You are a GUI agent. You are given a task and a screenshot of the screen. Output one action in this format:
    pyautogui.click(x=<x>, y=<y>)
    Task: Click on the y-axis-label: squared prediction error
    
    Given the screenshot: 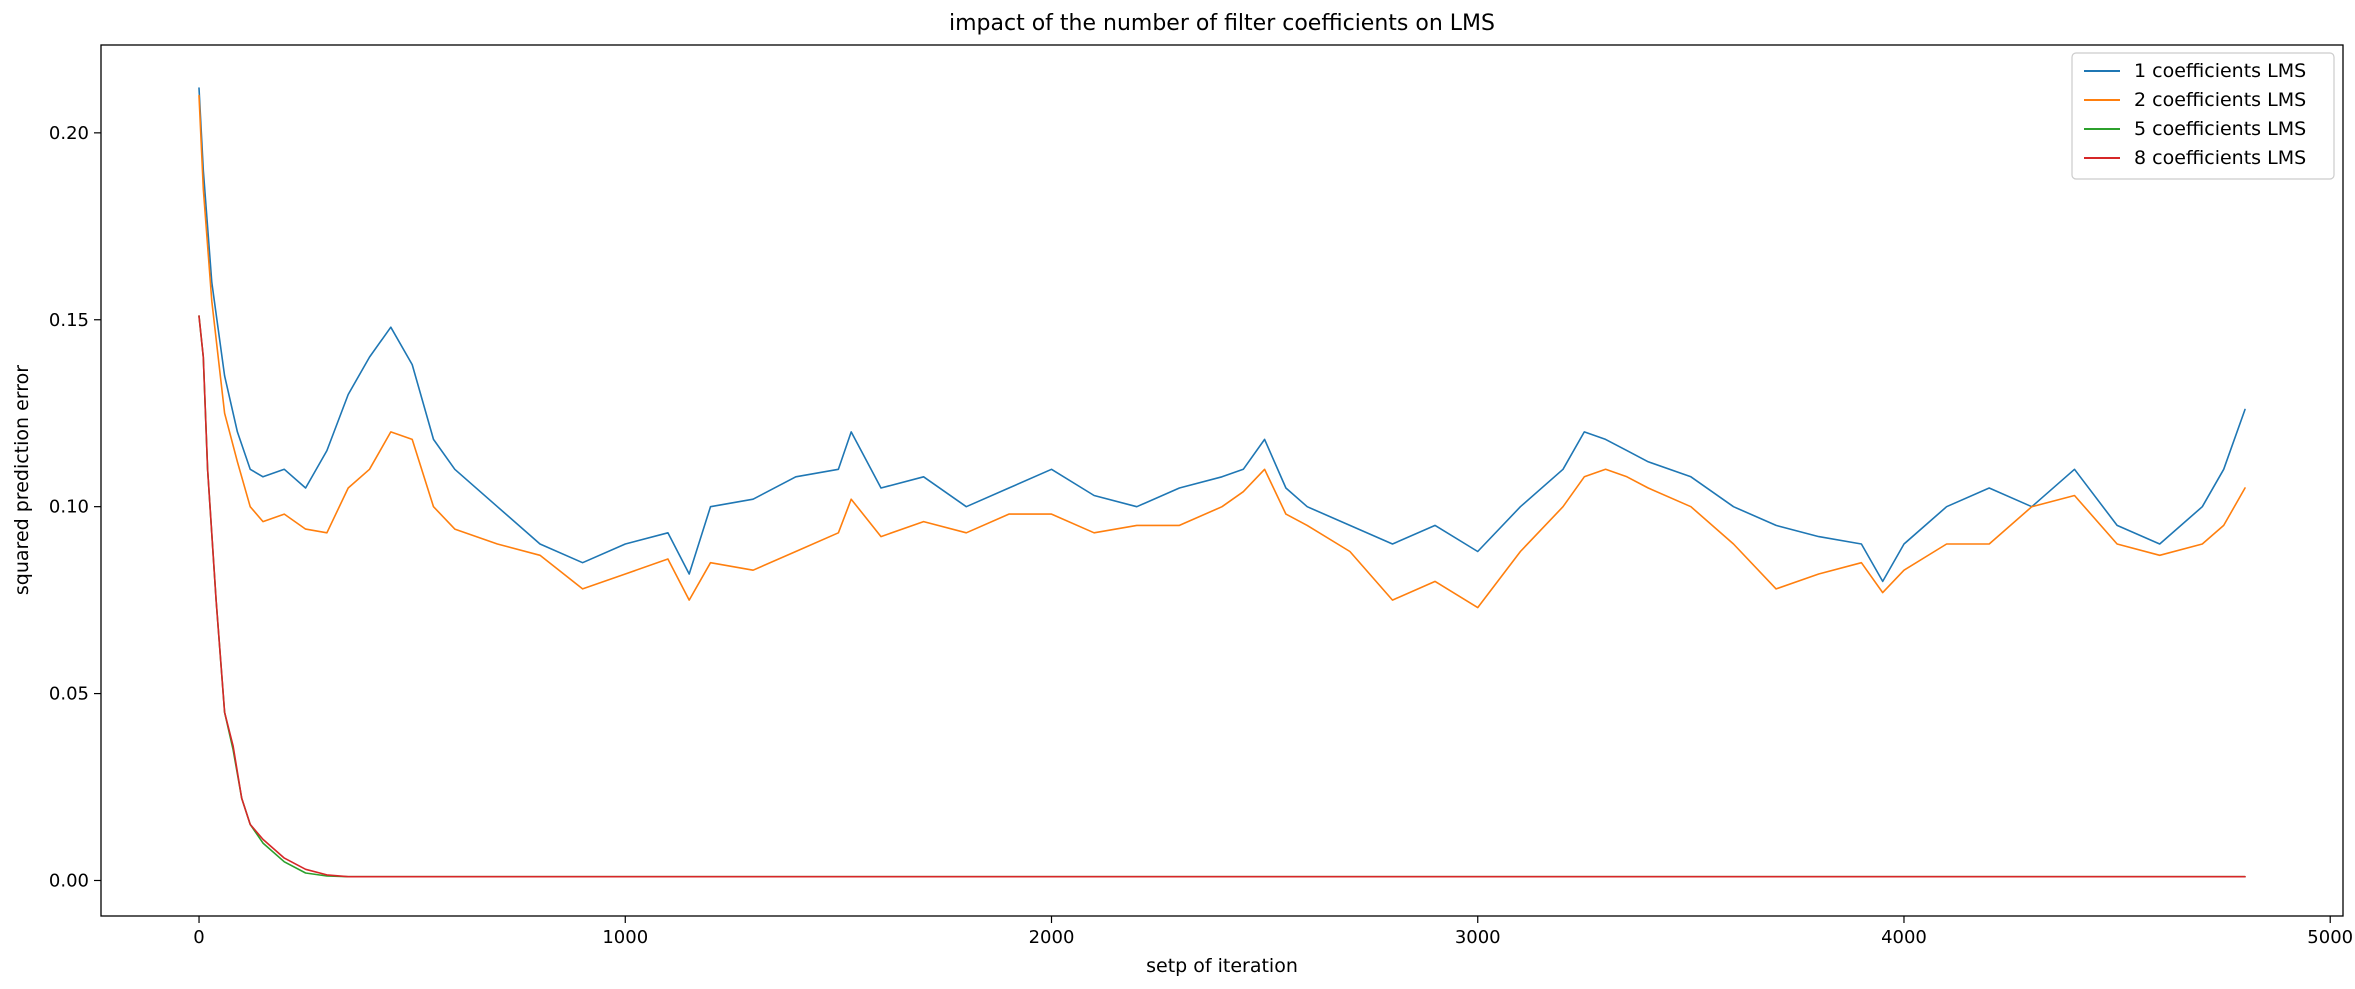 What is the action you would take?
    pyautogui.click(x=22, y=480)
    